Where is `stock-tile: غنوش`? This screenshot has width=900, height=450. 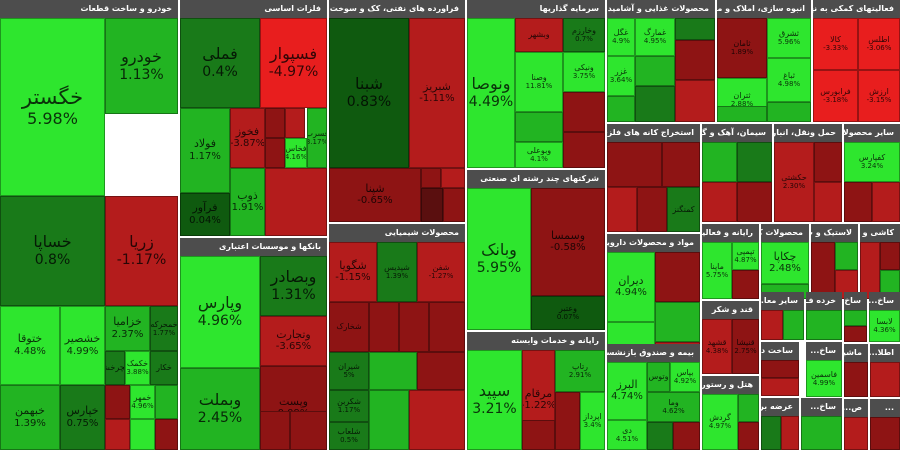 stock-tile: غنوش is located at coordinates (695, 60).